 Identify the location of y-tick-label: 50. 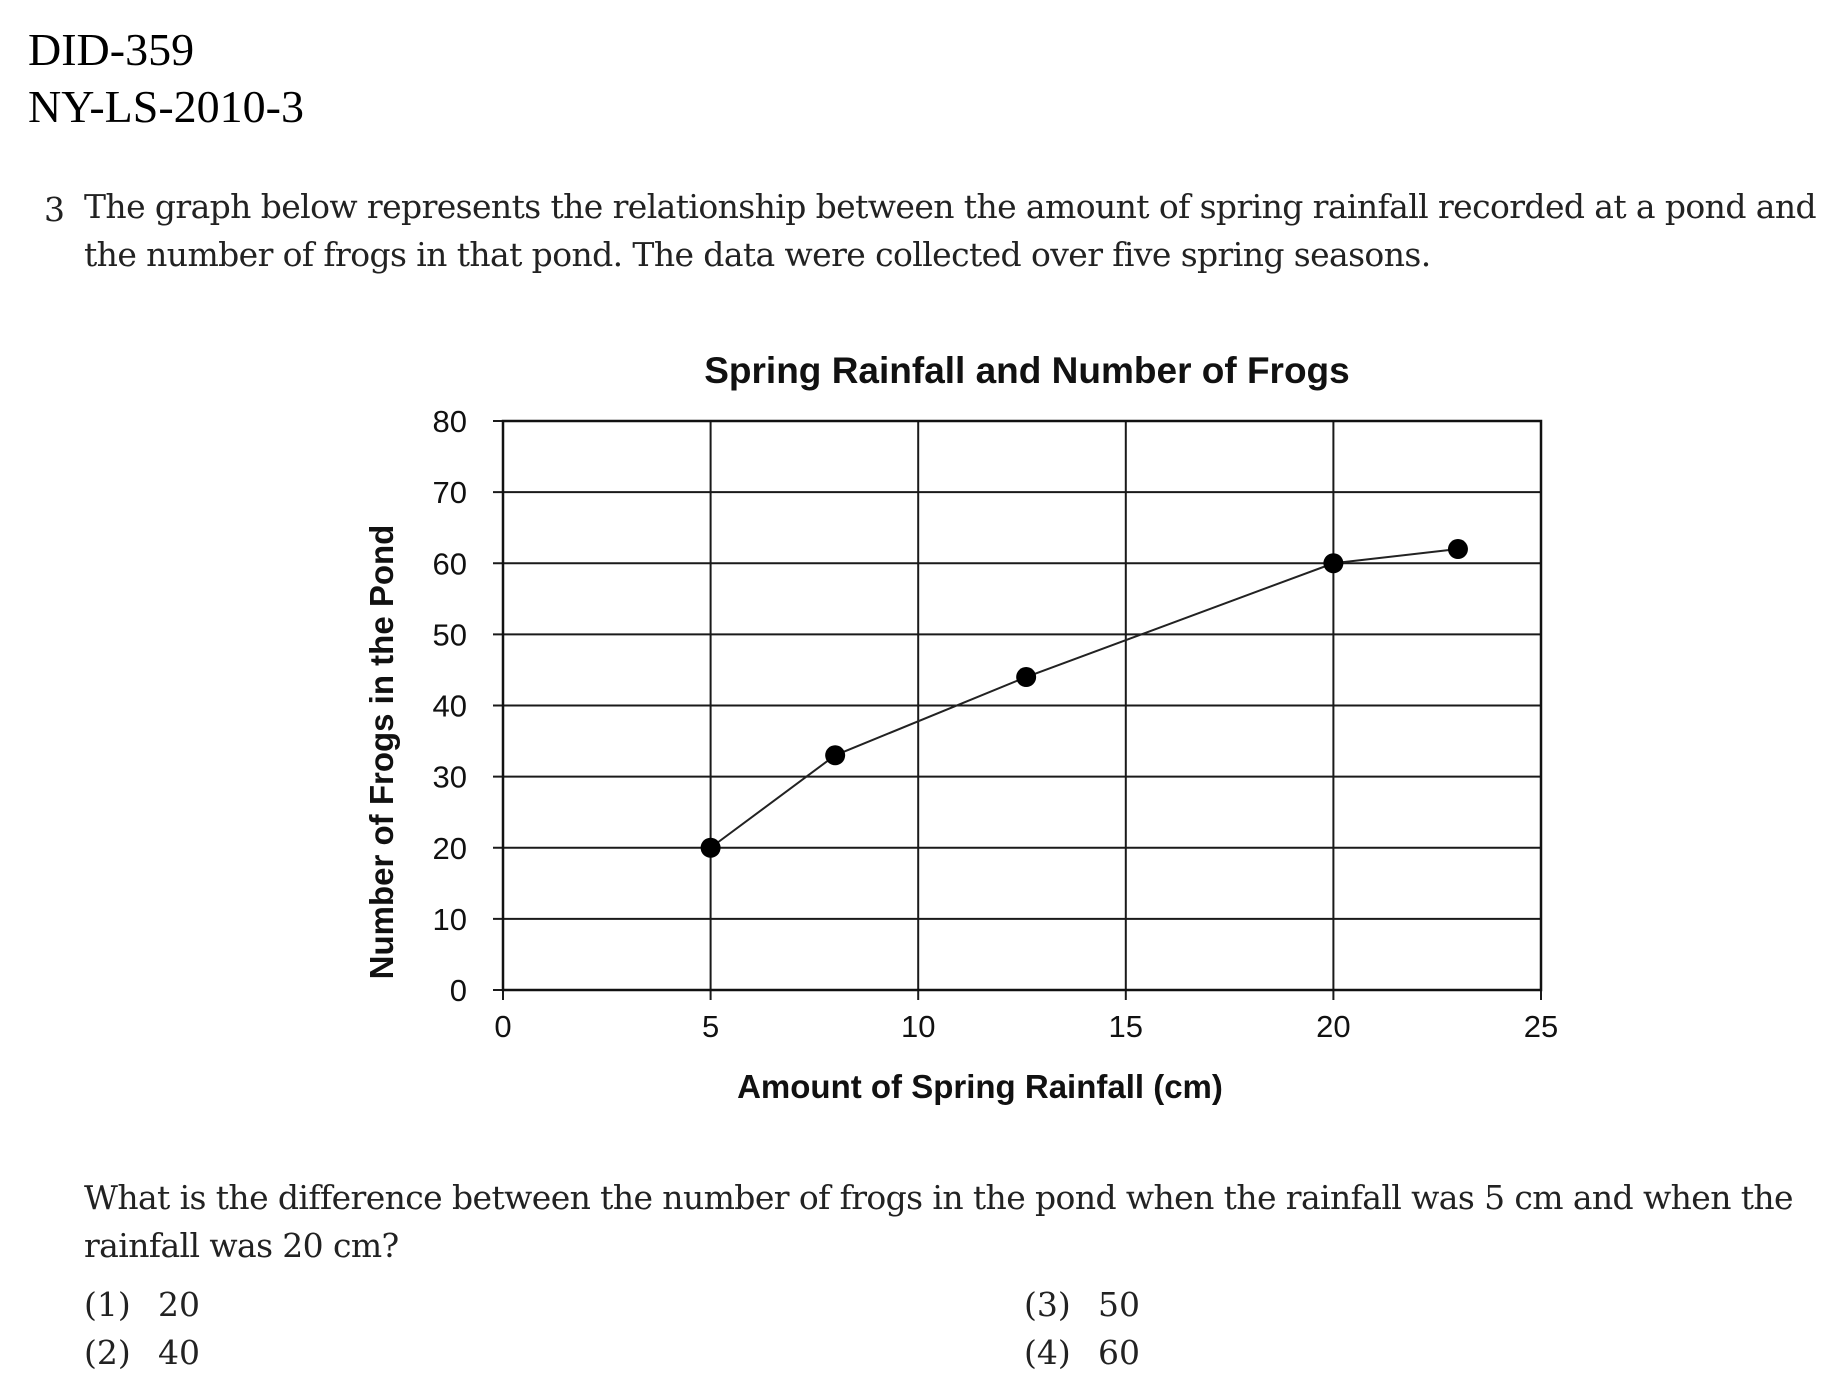
(450, 634).